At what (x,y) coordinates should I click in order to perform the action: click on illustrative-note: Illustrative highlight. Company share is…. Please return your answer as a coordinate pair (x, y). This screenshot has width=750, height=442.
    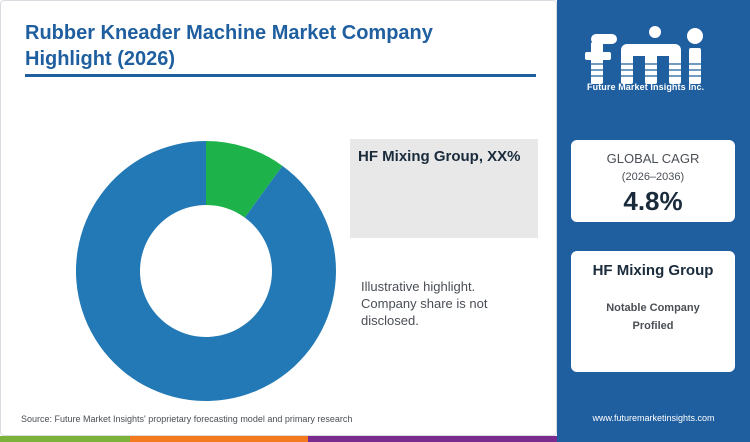
    Looking at the image, I should click on (424, 303).